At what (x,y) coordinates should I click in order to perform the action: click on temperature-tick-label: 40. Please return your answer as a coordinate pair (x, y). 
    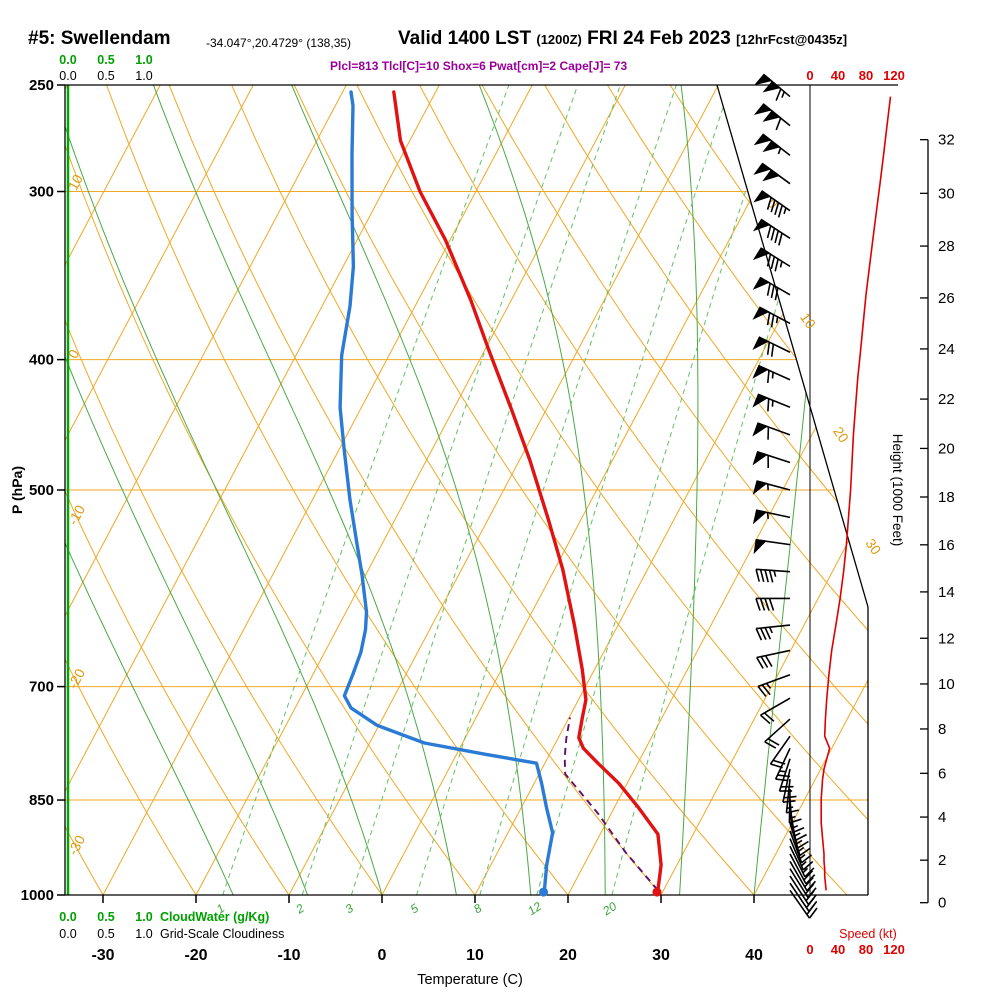
    Looking at the image, I should click on (754, 955).